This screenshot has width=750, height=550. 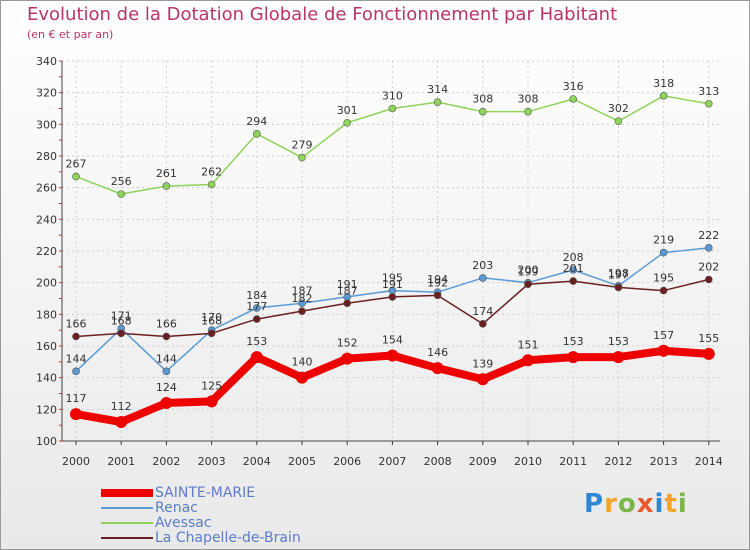 What do you see at coordinates (708, 338) in the screenshot?
I see `data-label: 155` at bounding box center [708, 338].